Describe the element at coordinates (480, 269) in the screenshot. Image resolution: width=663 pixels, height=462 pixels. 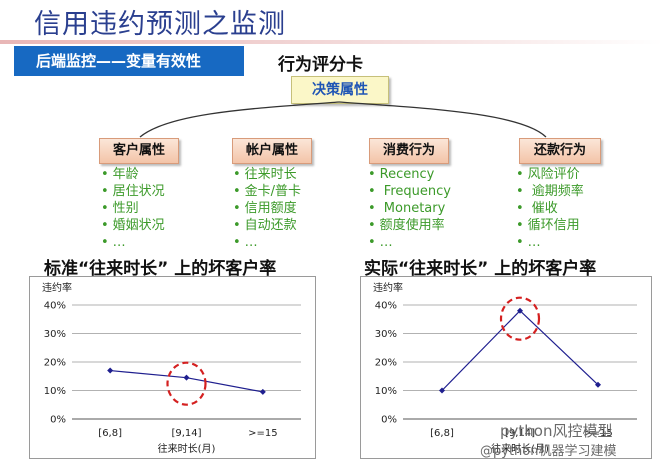
I see `chart-heading-actual: 实际“往来时长” 上的坏客户率` at that location.